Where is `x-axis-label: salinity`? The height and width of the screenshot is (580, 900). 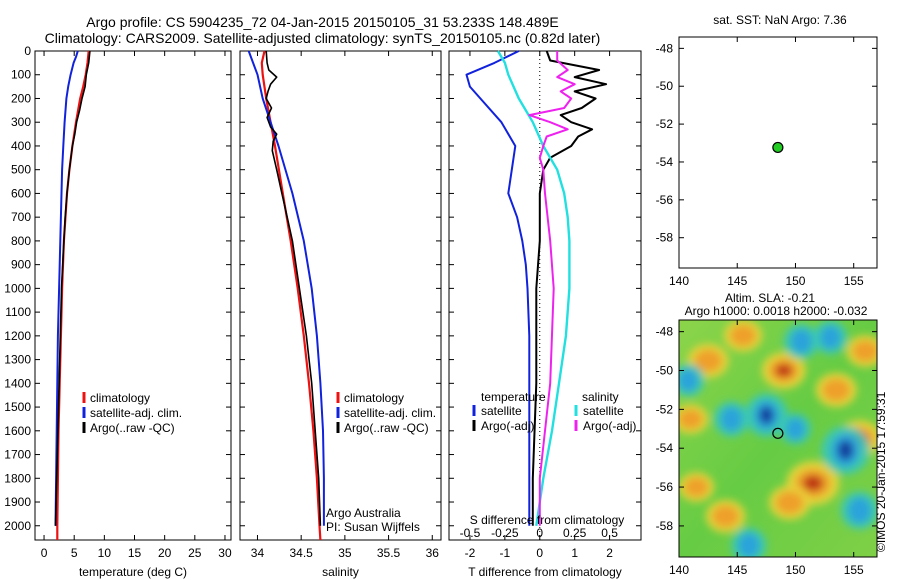 x-axis-label: salinity is located at coordinates (340, 572).